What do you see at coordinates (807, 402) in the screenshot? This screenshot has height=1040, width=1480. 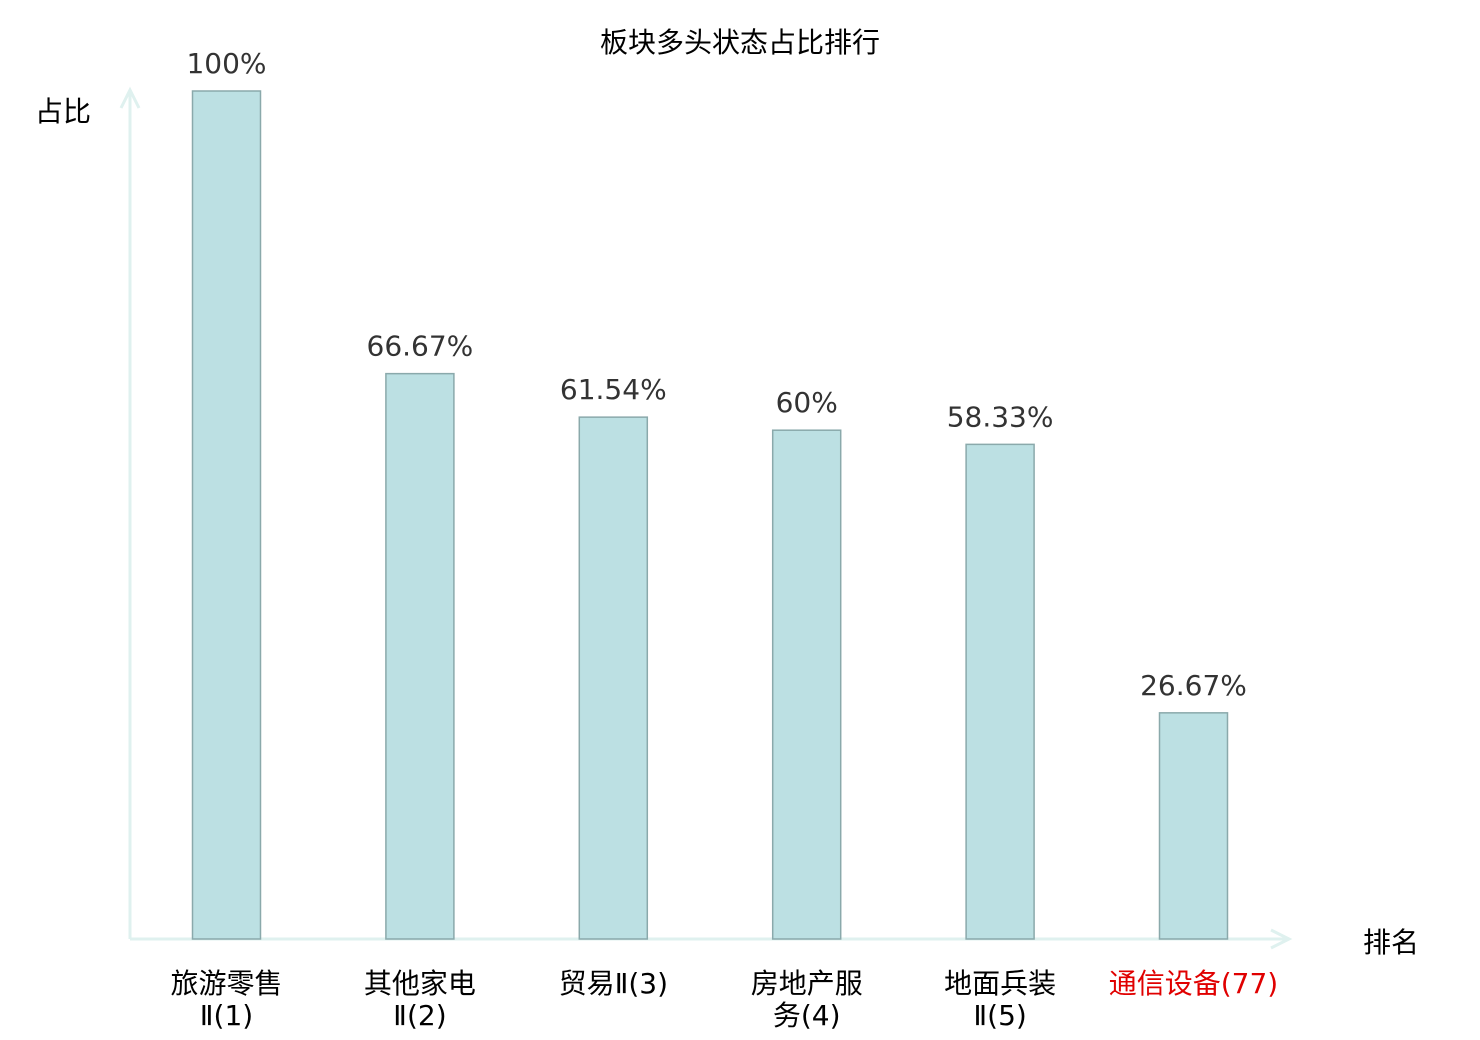 I see `data-label: 60%` at bounding box center [807, 402].